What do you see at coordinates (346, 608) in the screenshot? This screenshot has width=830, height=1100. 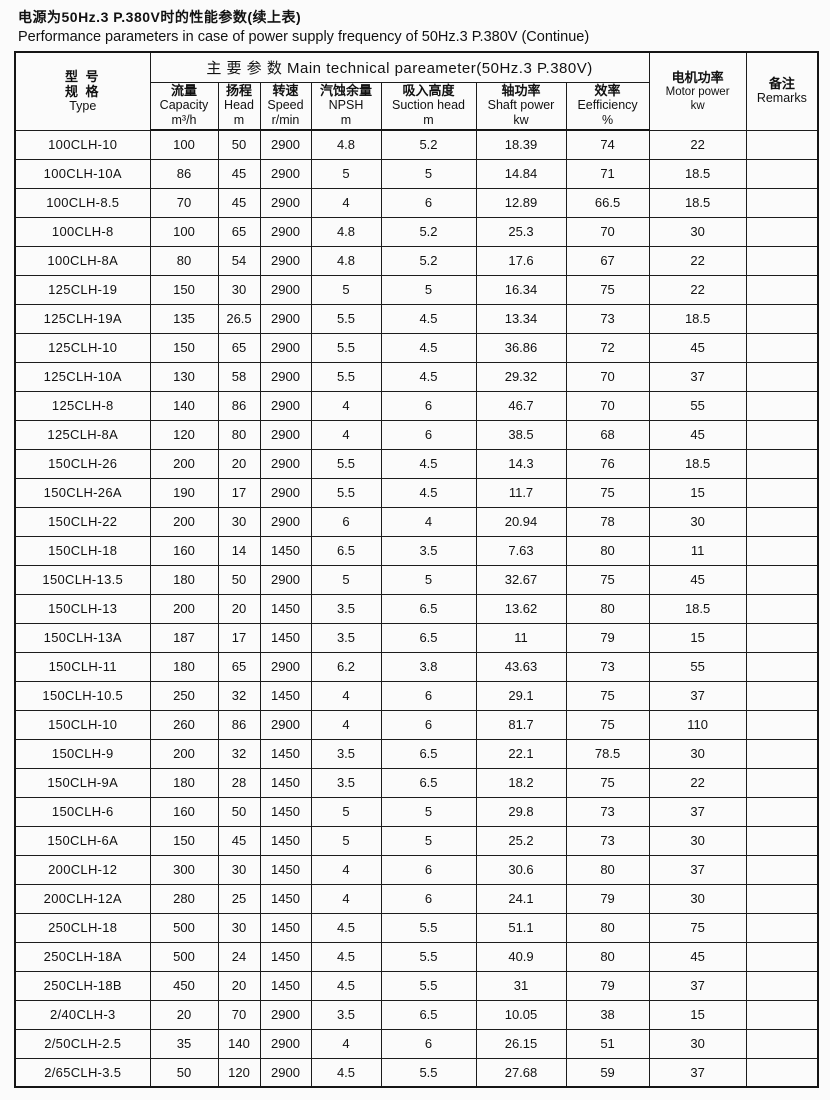 I see `npsh-cell: 3.5` at bounding box center [346, 608].